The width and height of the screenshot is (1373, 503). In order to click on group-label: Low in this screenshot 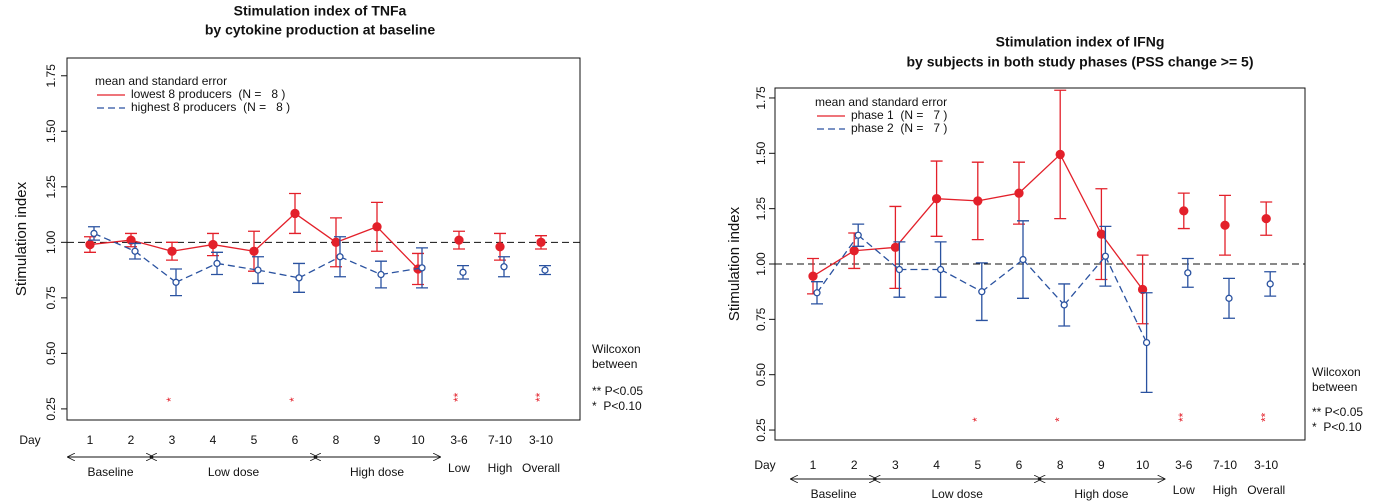, I will do `click(459, 468)`.